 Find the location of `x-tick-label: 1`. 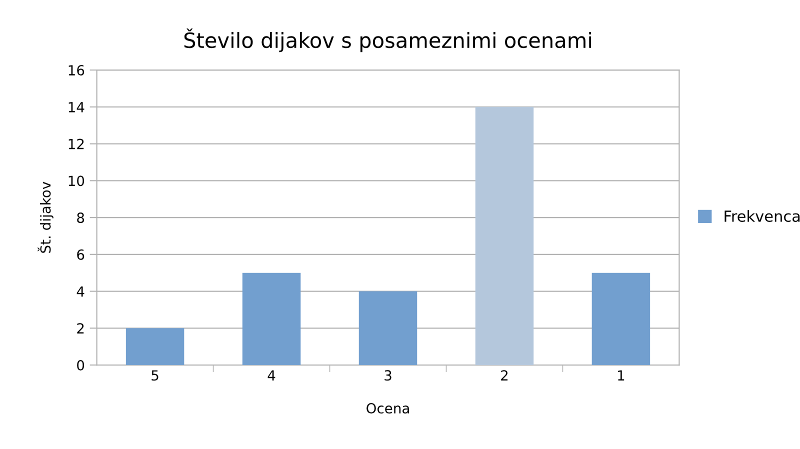

x-tick-label: 1 is located at coordinates (621, 375).